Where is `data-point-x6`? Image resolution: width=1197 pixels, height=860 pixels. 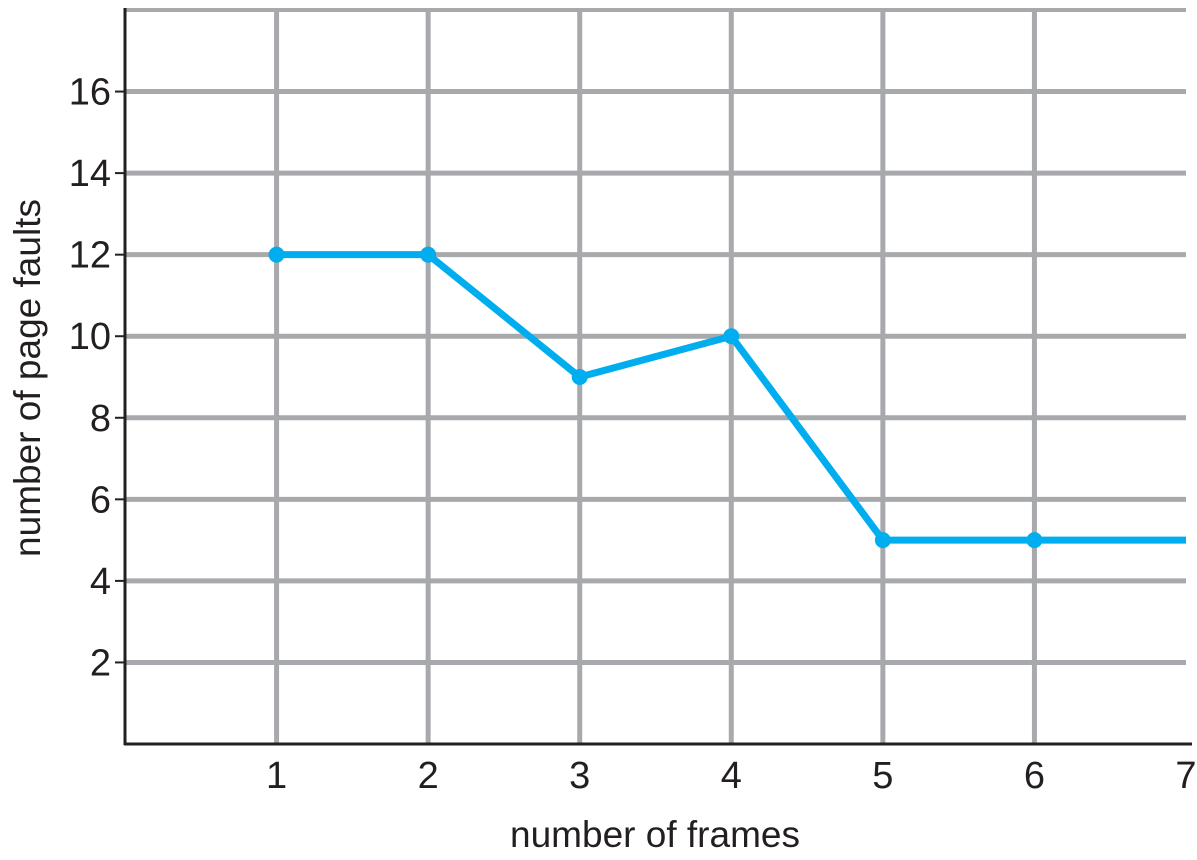
data-point-x6 is located at coordinates (1034, 540).